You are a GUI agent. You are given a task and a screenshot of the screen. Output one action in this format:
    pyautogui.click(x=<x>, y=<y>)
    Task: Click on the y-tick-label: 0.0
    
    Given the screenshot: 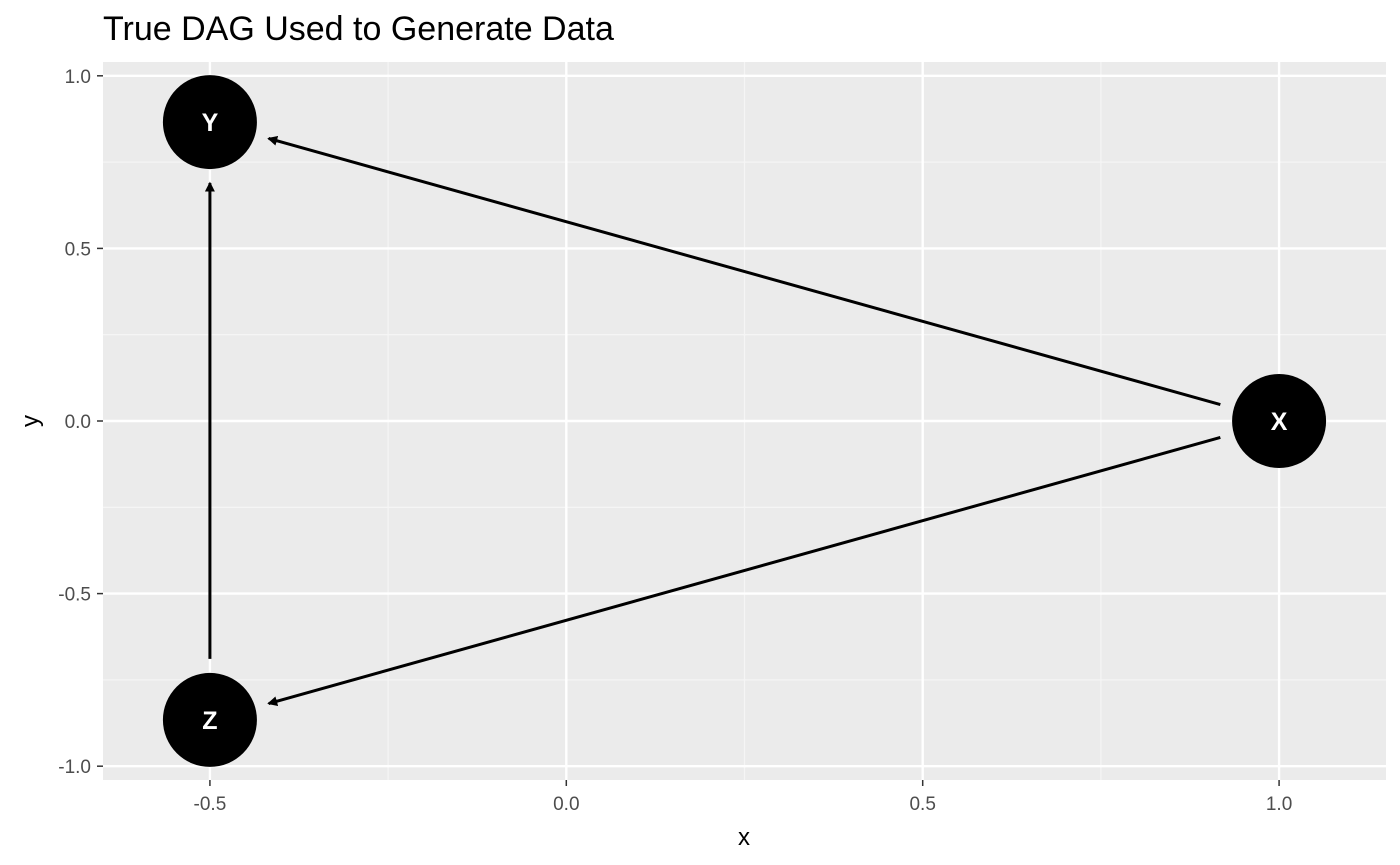 What is the action you would take?
    pyautogui.click(x=78, y=422)
    